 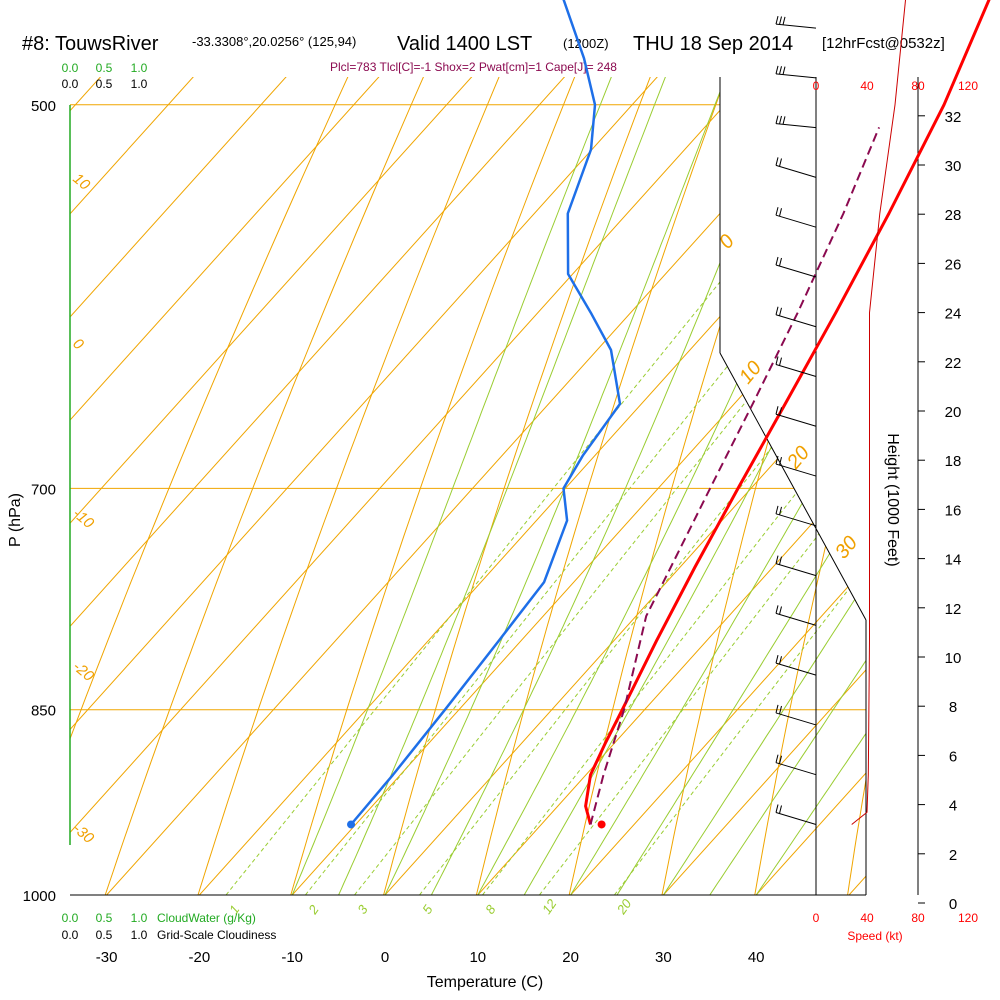 I want to click on valid-time: Valid 1400 LST, so click(x=464, y=44).